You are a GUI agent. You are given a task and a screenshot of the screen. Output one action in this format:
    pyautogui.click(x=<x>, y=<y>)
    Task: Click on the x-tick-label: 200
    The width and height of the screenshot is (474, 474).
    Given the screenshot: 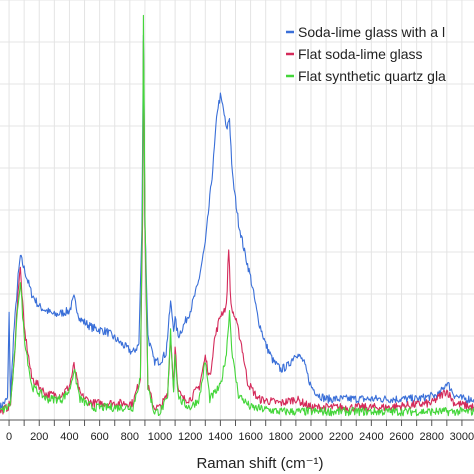 What is the action you would take?
    pyautogui.click(x=39, y=437)
    